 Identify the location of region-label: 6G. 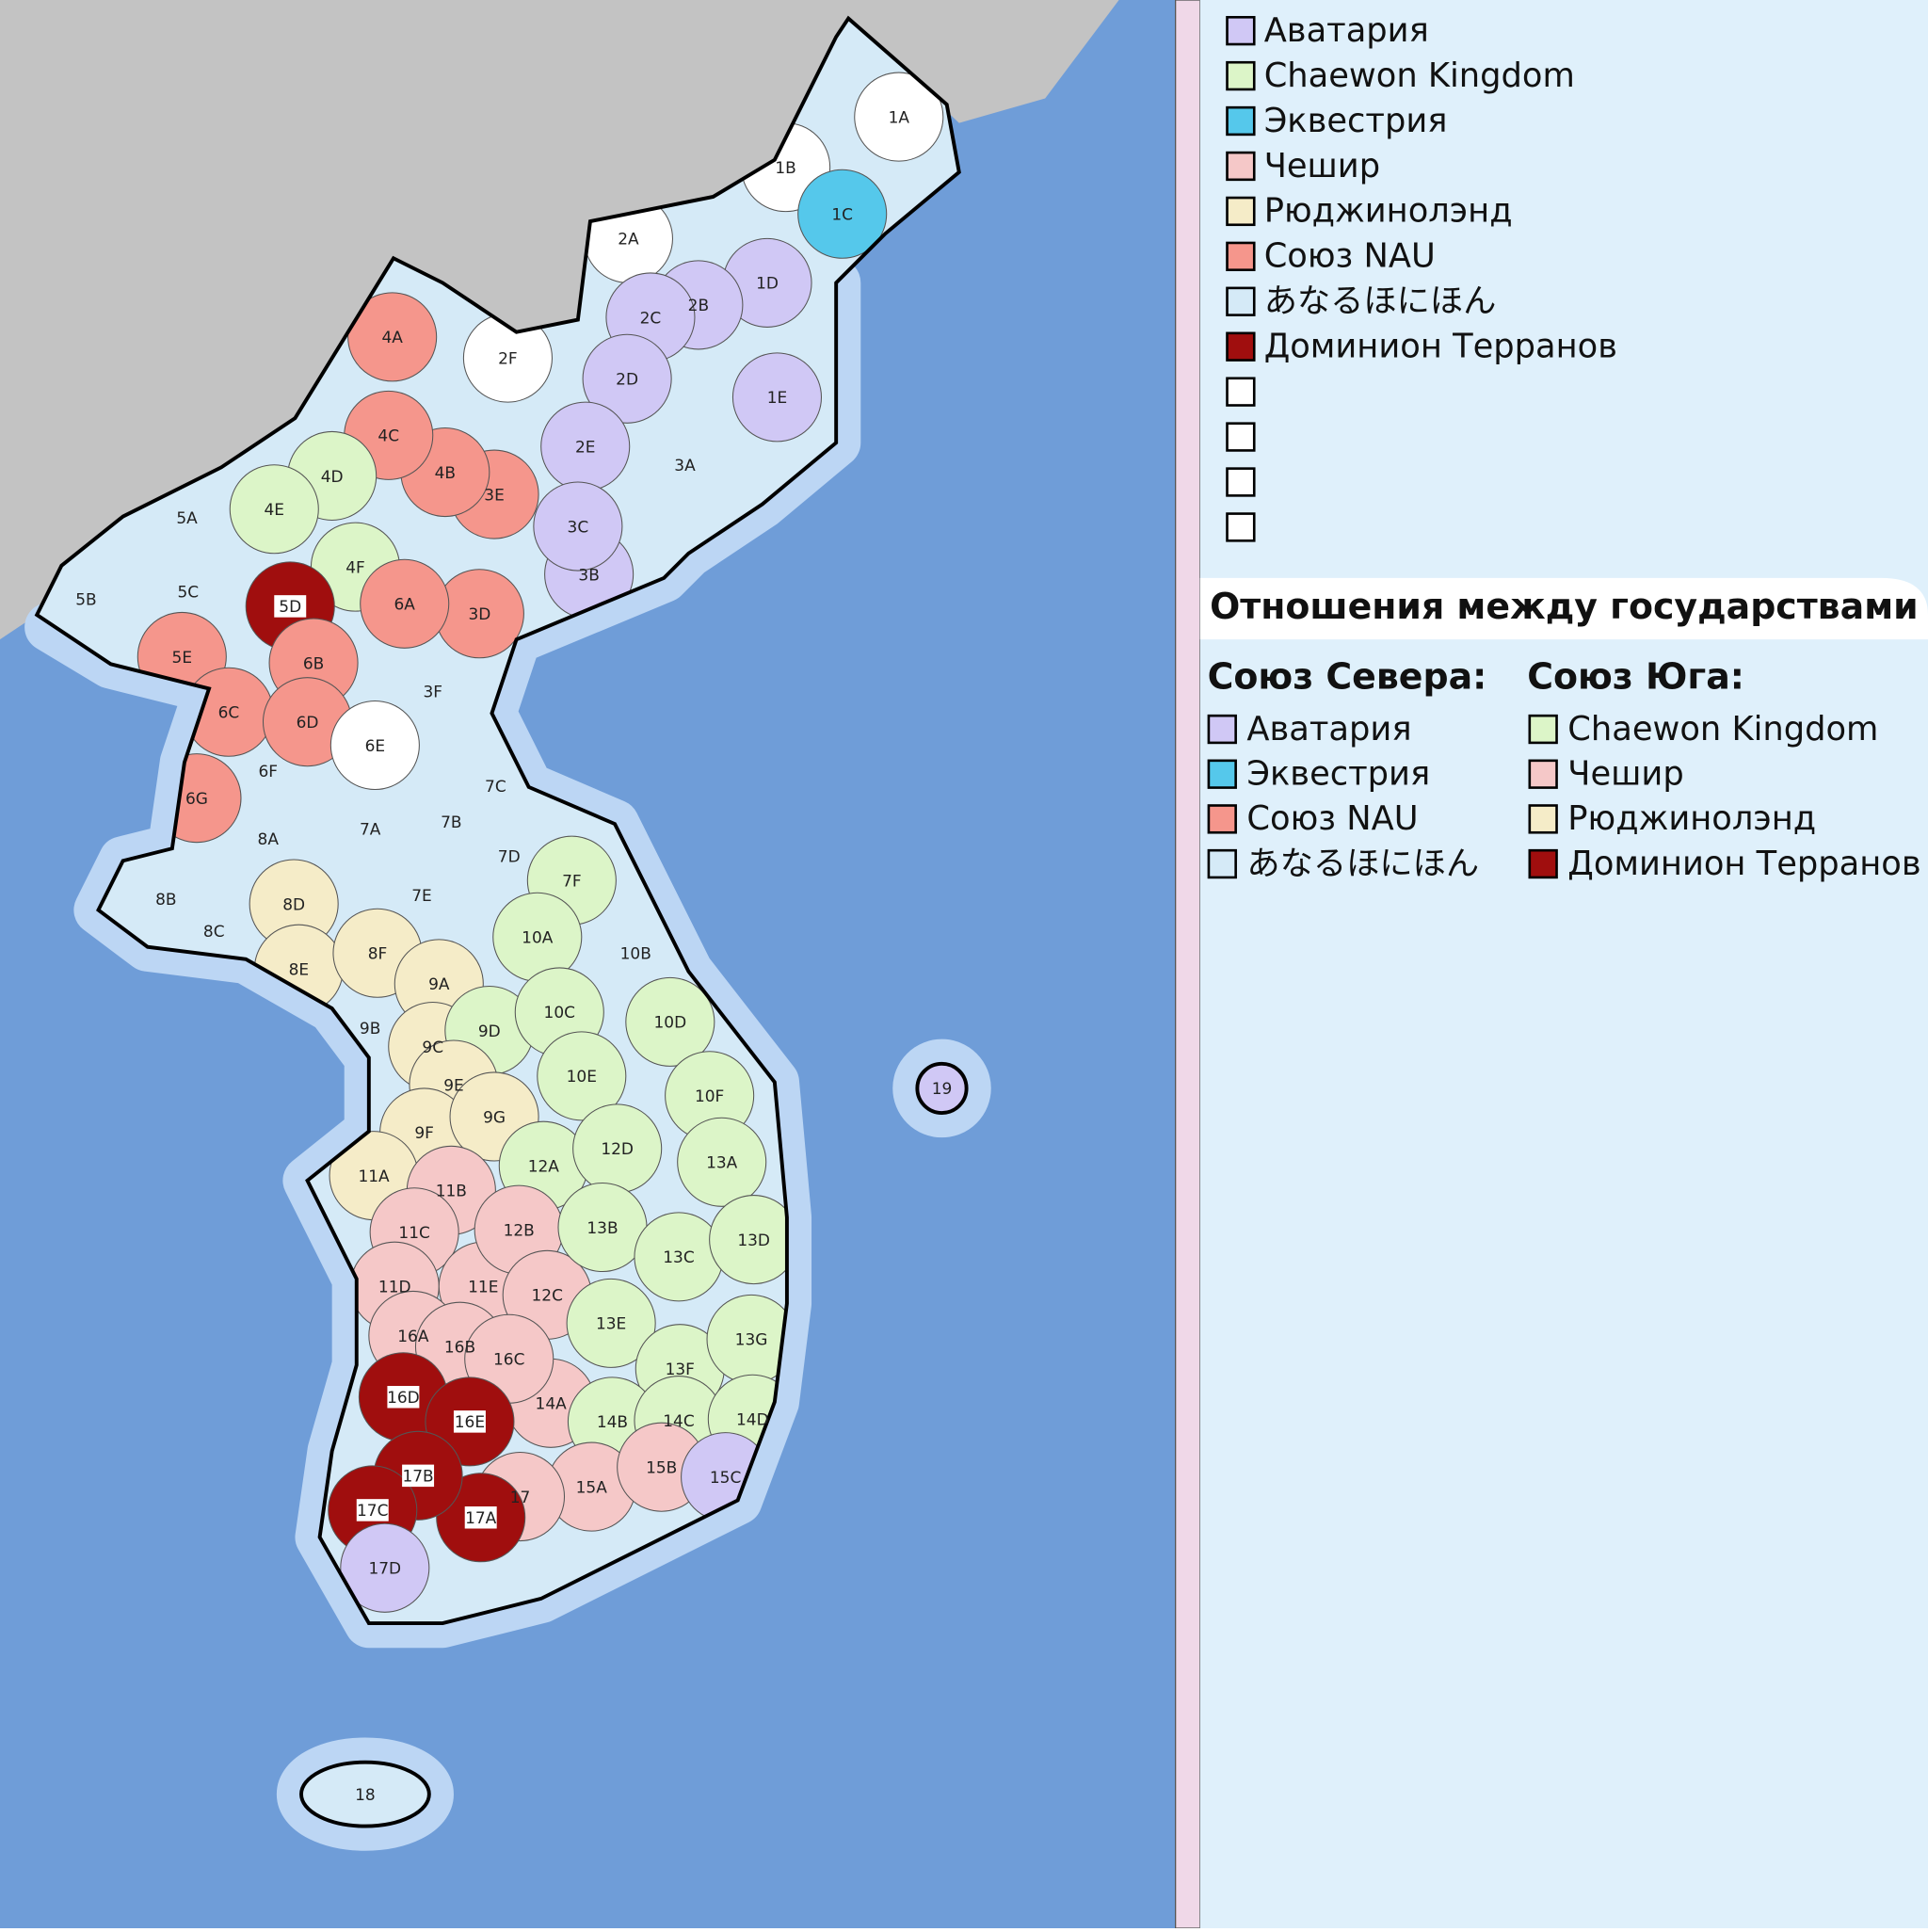
(196, 799).